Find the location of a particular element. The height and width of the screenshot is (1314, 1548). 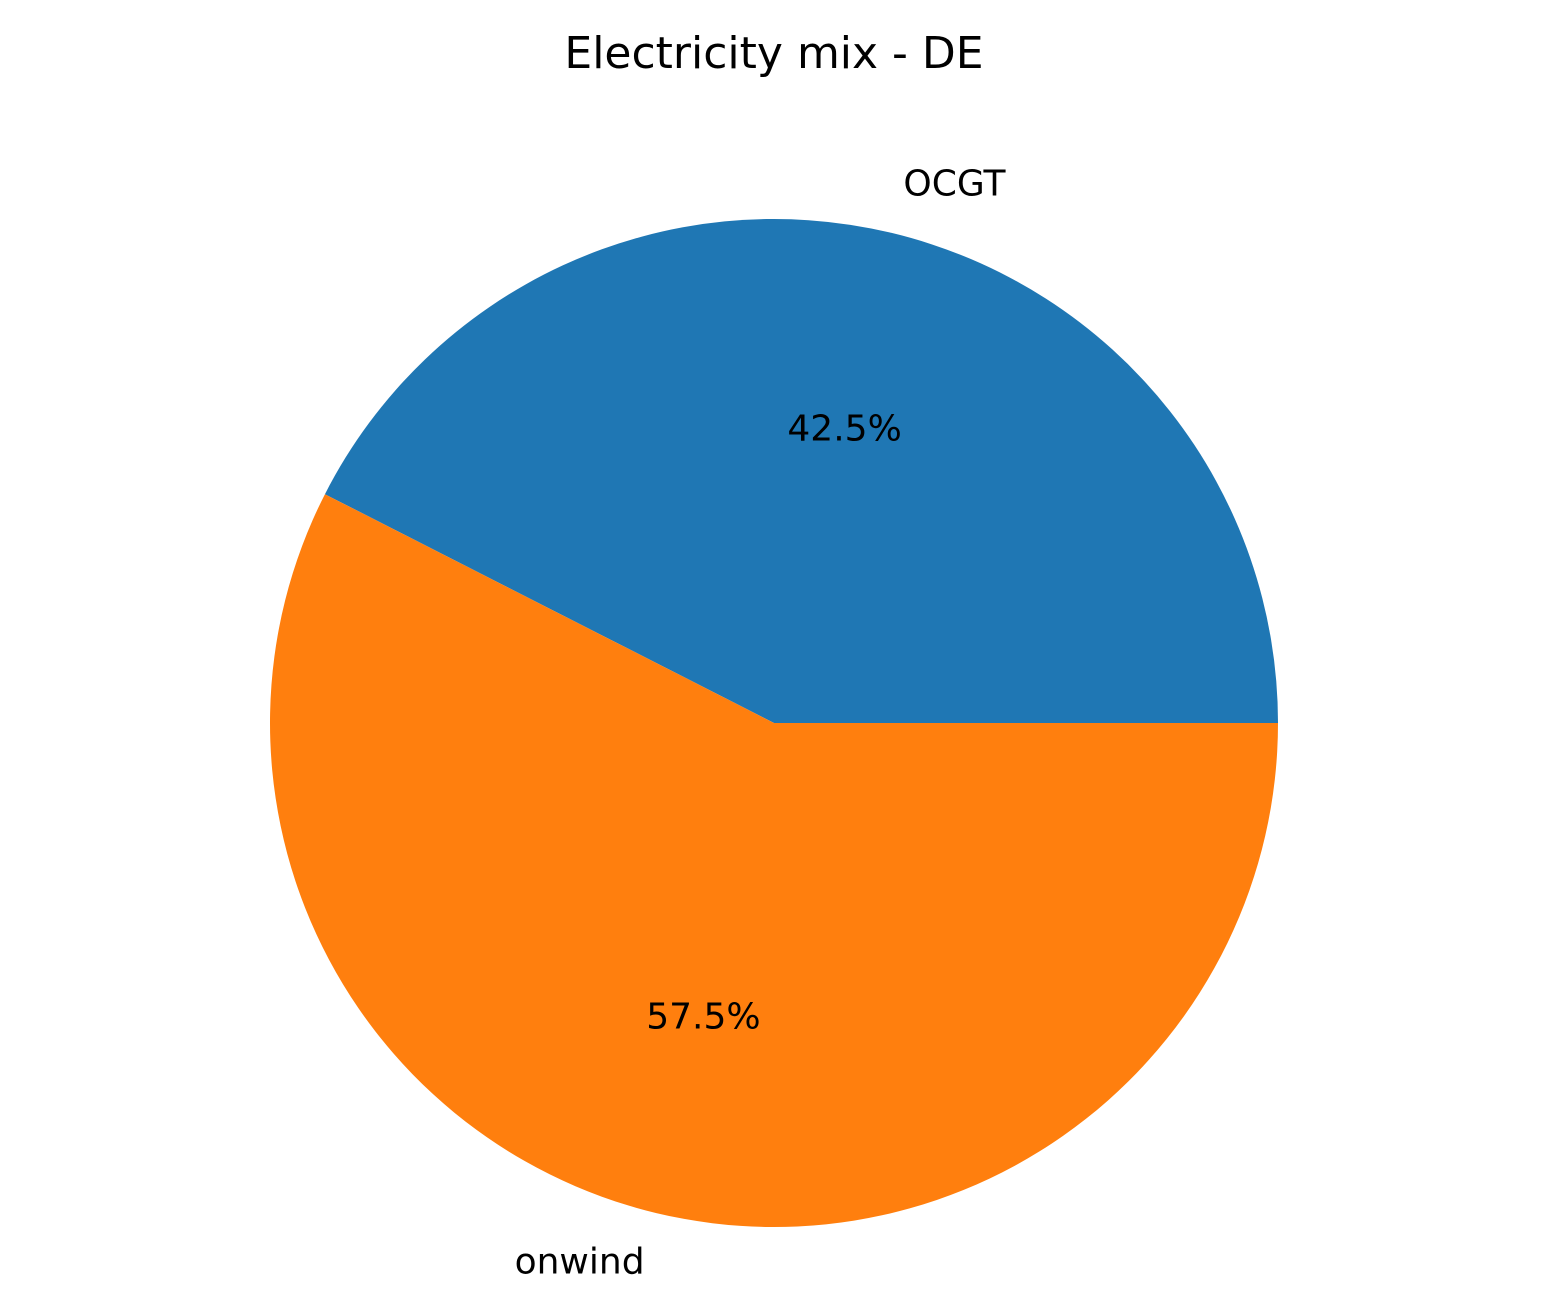

slice-label-onwind: onwind is located at coordinates (580, 1262).